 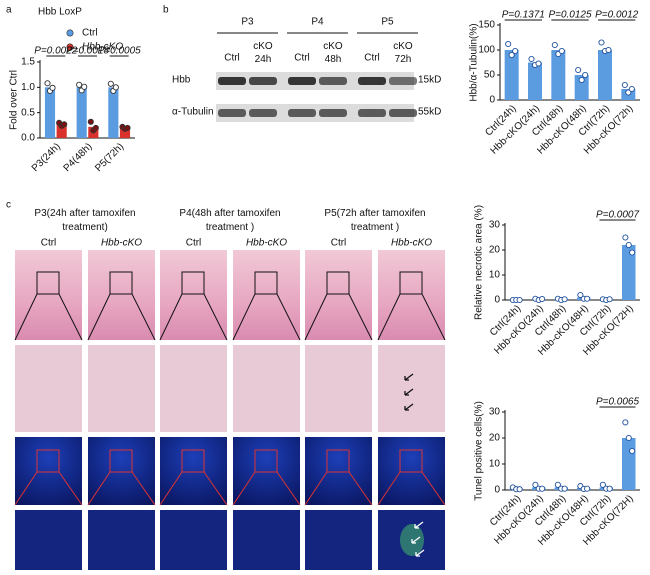 What do you see at coordinates (247, 22) in the screenshot?
I see `blot-group: P3` at bounding box center [247, 22].